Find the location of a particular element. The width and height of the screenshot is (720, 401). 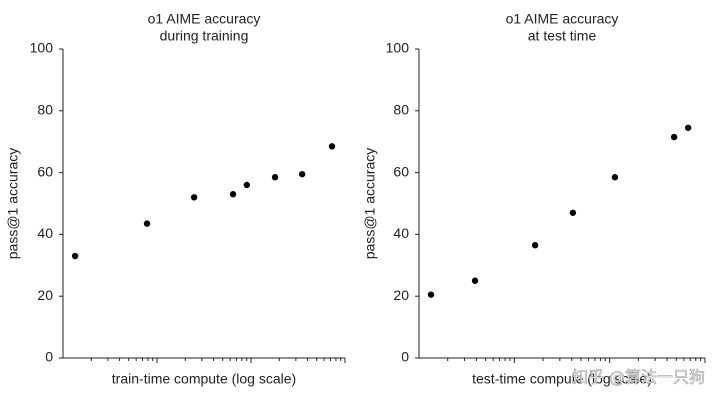

x-axis-label: train-time compute (log scale) is located at coordinates (204, 379).